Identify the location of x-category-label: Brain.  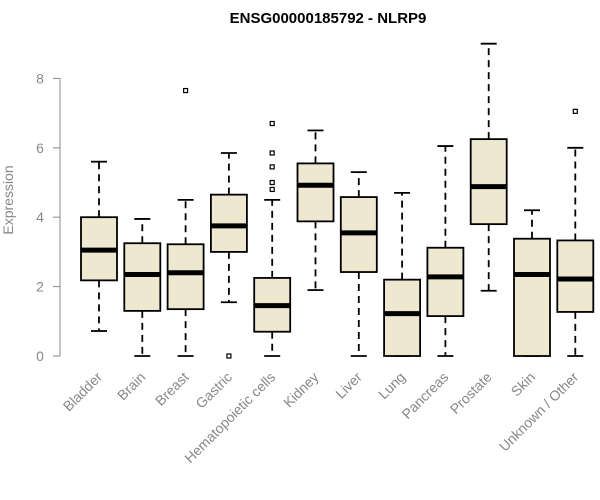
(131, 386).